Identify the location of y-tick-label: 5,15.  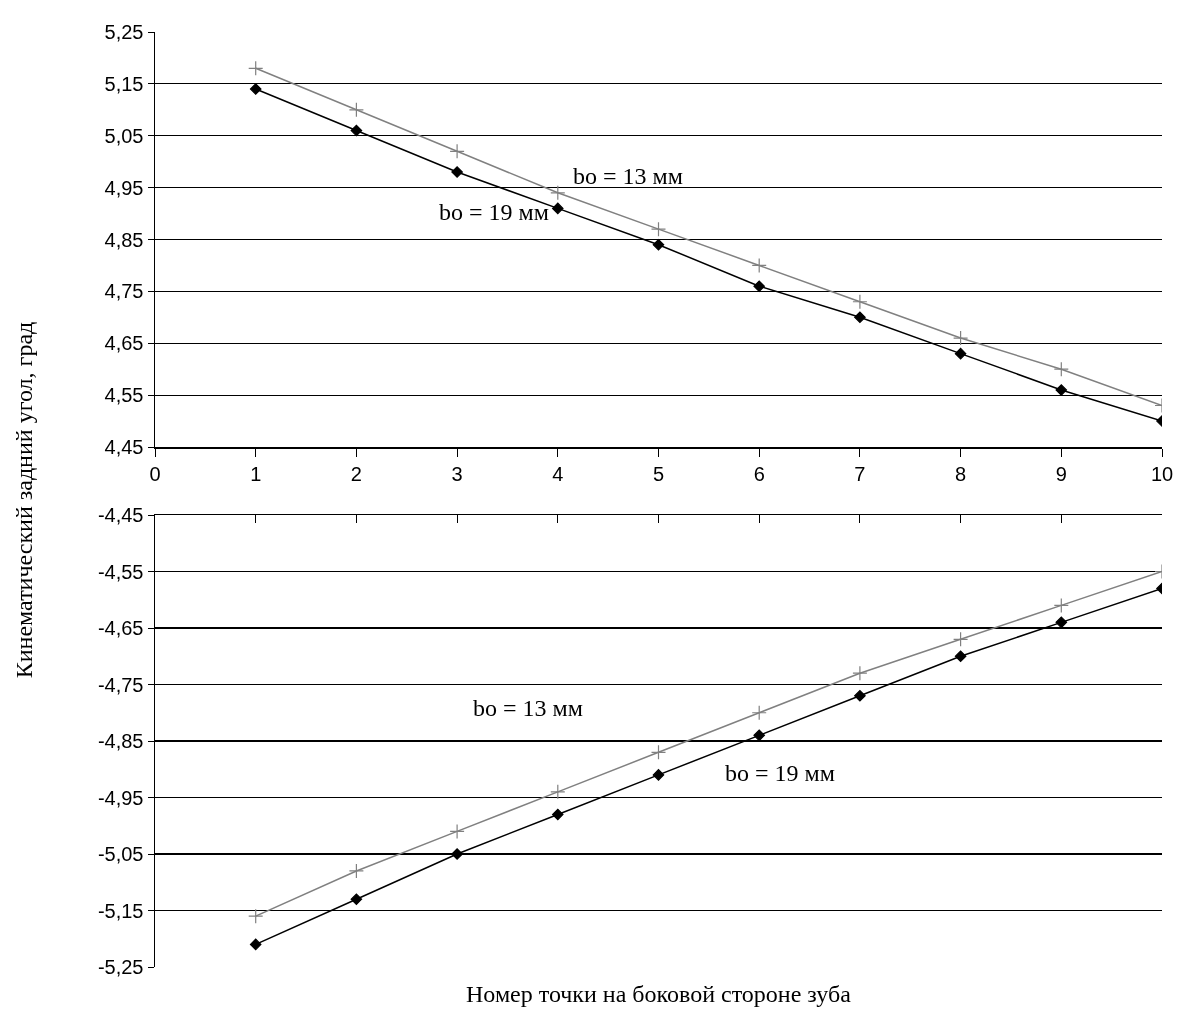
(124, 83).